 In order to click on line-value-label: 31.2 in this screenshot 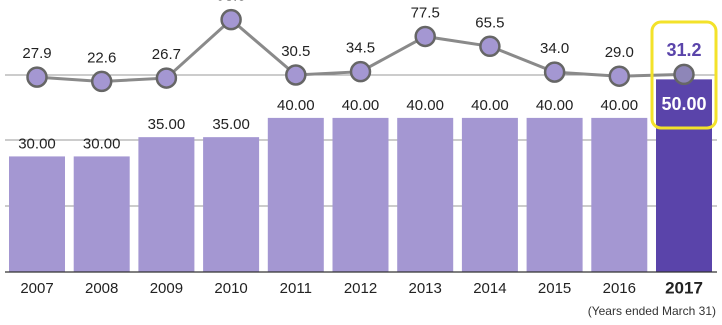, I will do `click(683, 50)`.